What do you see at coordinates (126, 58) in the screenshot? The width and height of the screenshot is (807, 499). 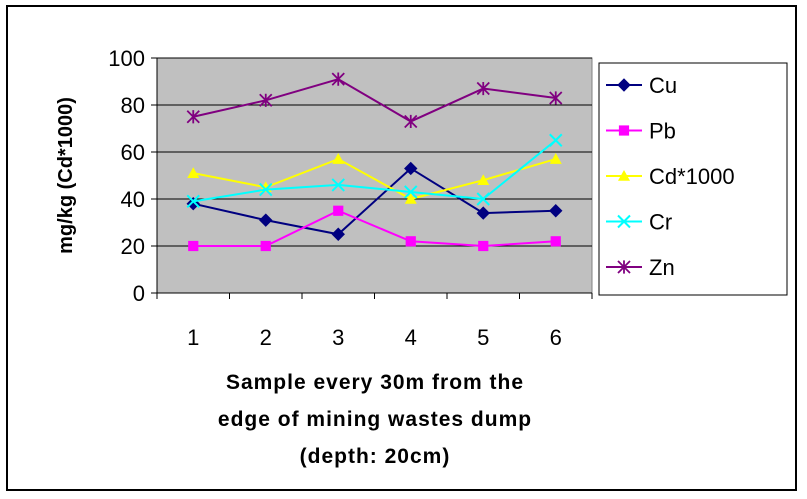 I see `y-tick-label: 100` at bounding box center [126, 58].